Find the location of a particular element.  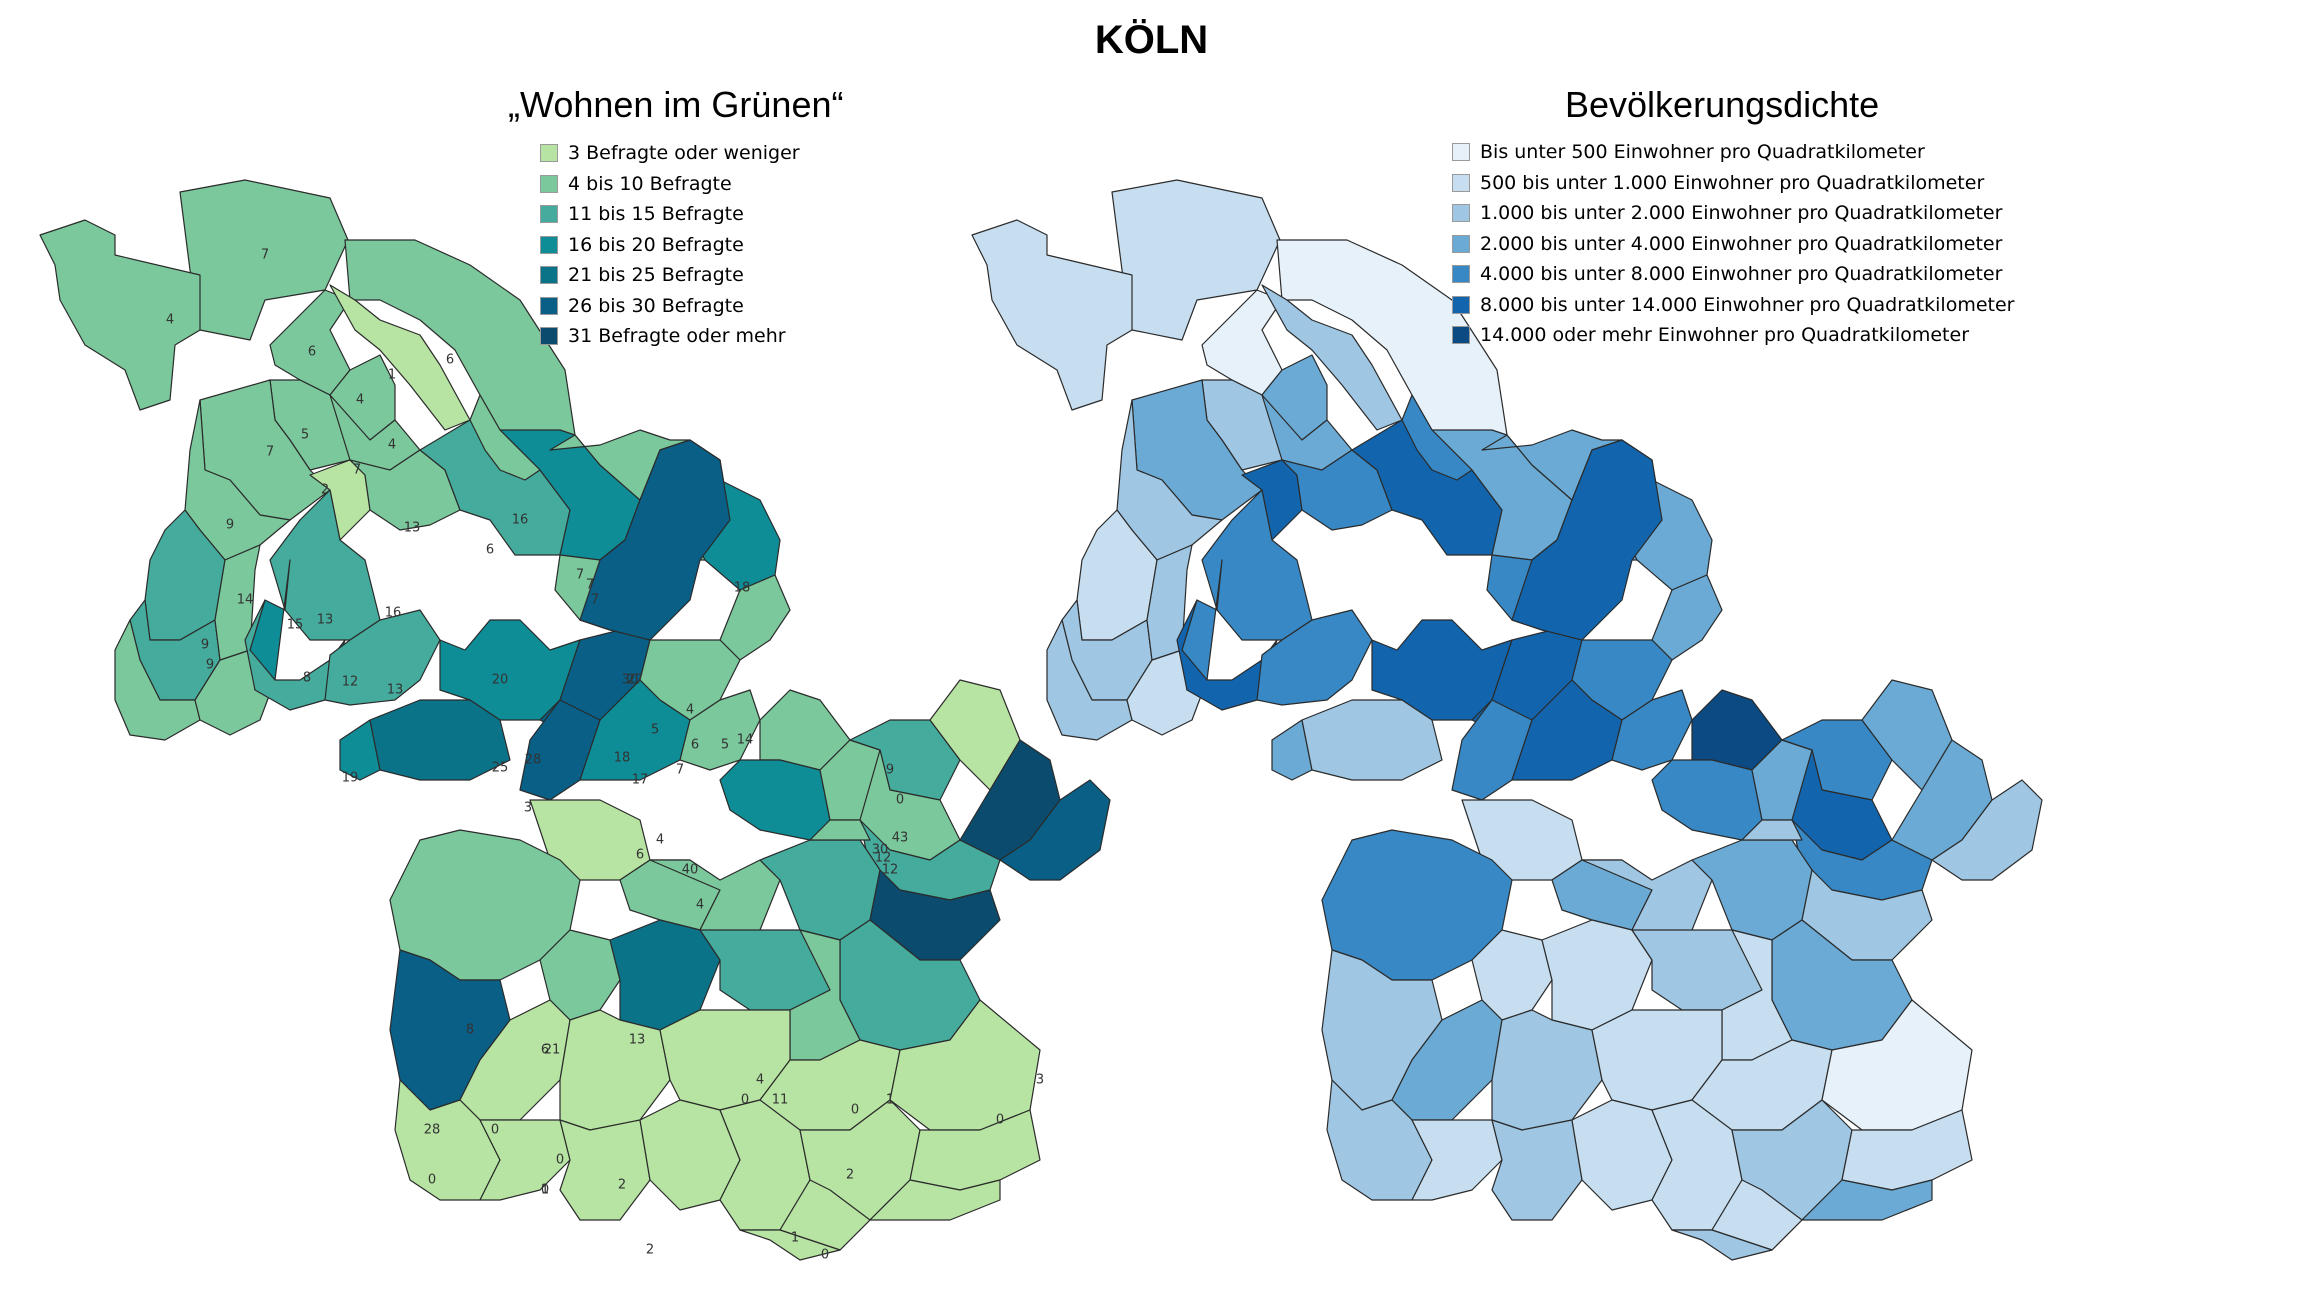

district-value-label: 40 is located at coordinates (690, 870).